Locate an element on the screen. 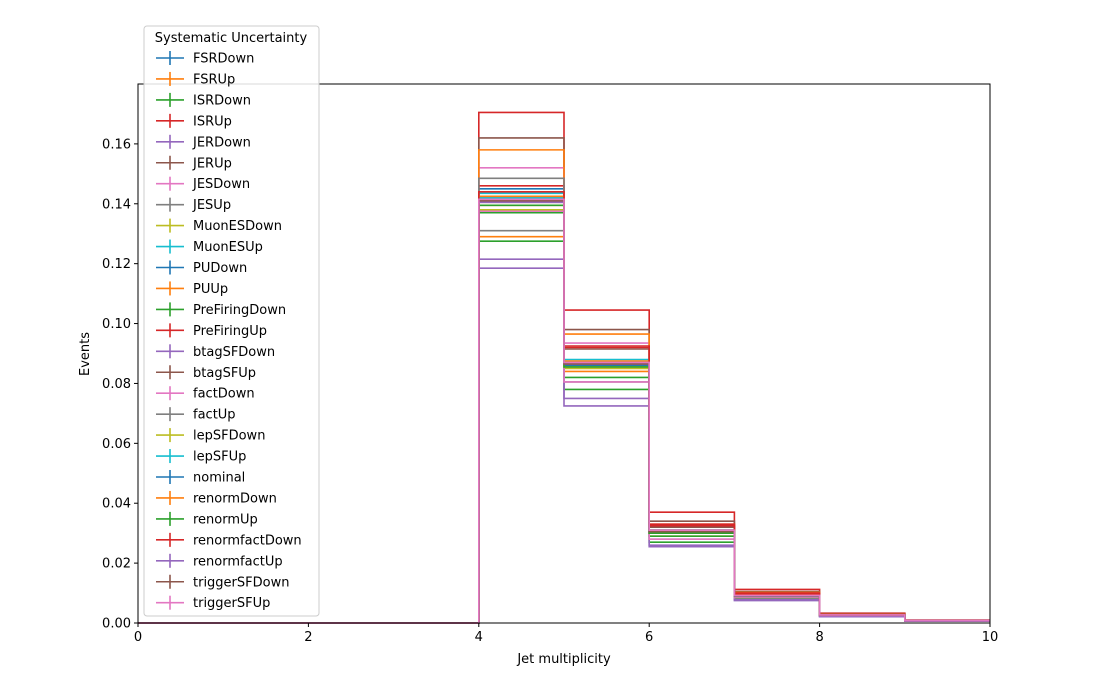 The height and width of the screenshot is (700, 1100). legend-entry-renormfactUp: renormfactUp is located at coordinates (219, 561).